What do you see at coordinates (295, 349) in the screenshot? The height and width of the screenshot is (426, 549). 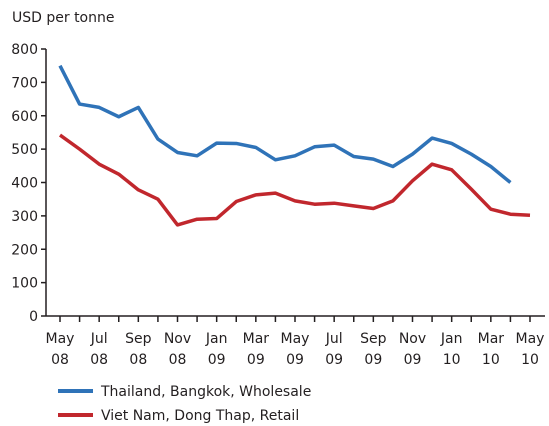 I see `x-tick-label: May 09` at bounding box center [295, 349].